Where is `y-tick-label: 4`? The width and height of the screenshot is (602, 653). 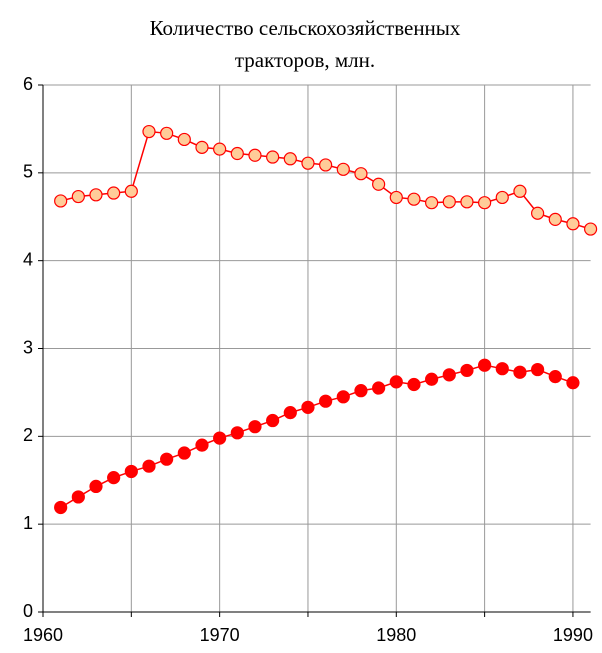 y-tick-label: 4 is located at coordinates (28, 259).